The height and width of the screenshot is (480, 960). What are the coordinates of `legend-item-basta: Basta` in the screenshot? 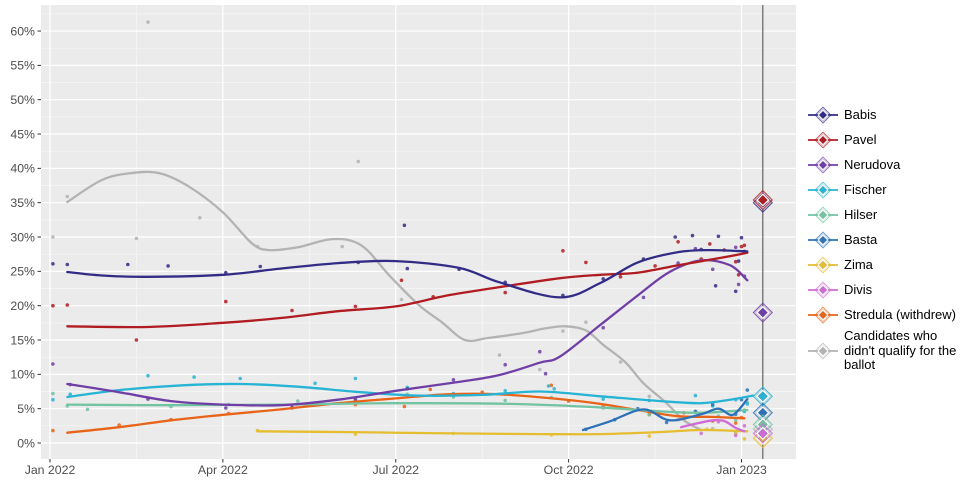 It's located at (883, 240).